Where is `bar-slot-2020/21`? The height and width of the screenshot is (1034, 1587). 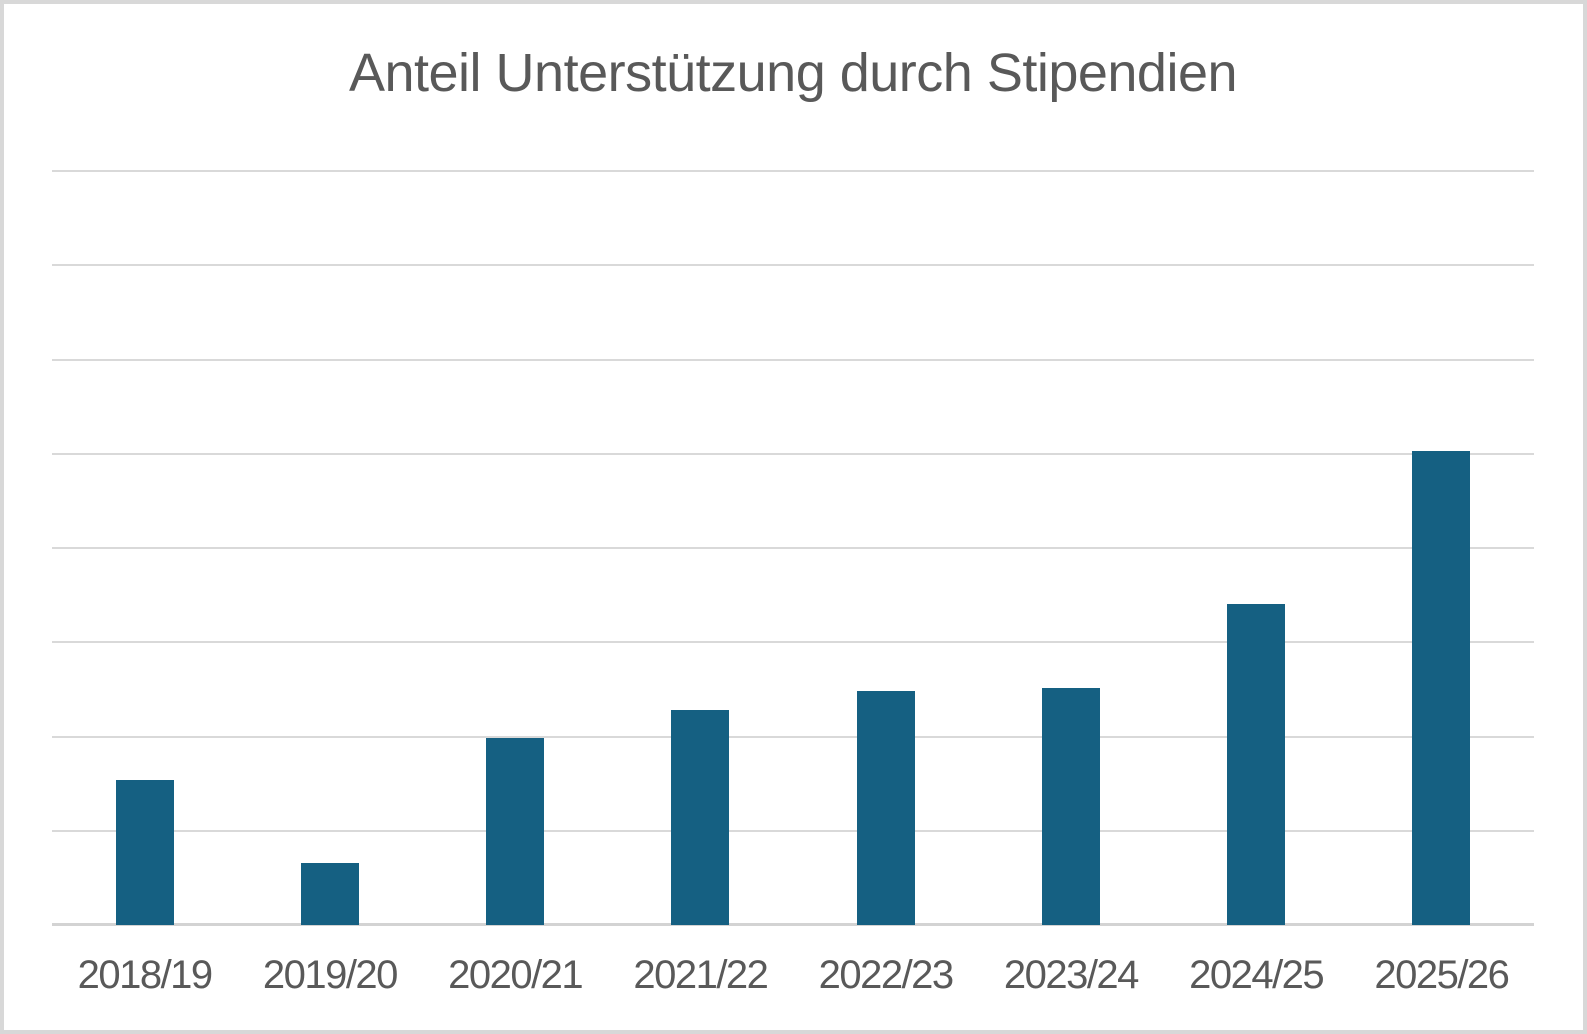 bar-slot-2020/21 is located at coordinates (515, 548).